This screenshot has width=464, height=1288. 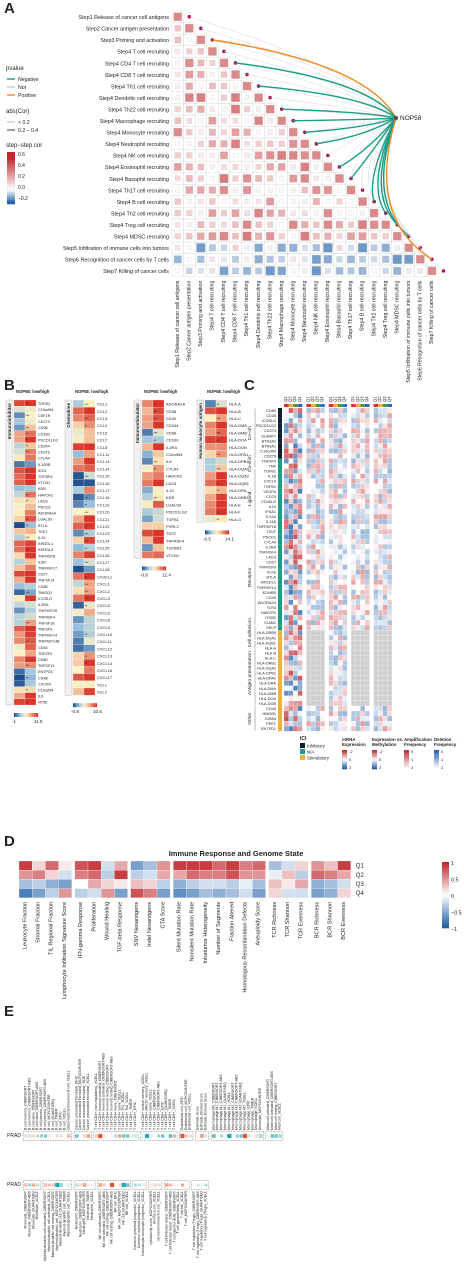 What do you see at coordinates (46, 617) in the screenshot?
I see `gene-label: TNFRSF4` at bounding box center [46, 617].